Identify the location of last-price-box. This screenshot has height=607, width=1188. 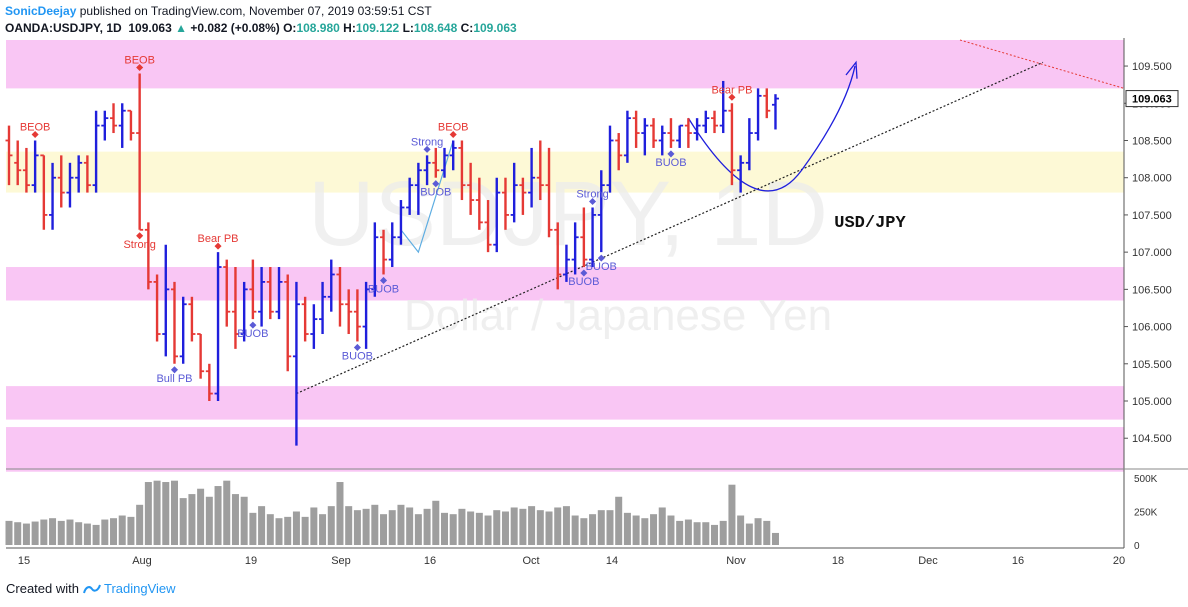
(1152, 99).